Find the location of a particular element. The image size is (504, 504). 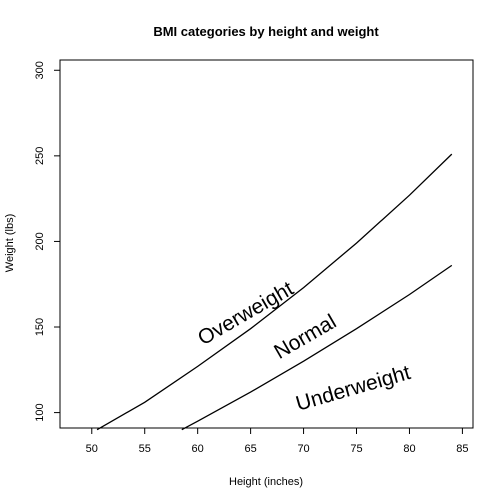

y-tick-label: 100 is located at coordinates (40, 412).